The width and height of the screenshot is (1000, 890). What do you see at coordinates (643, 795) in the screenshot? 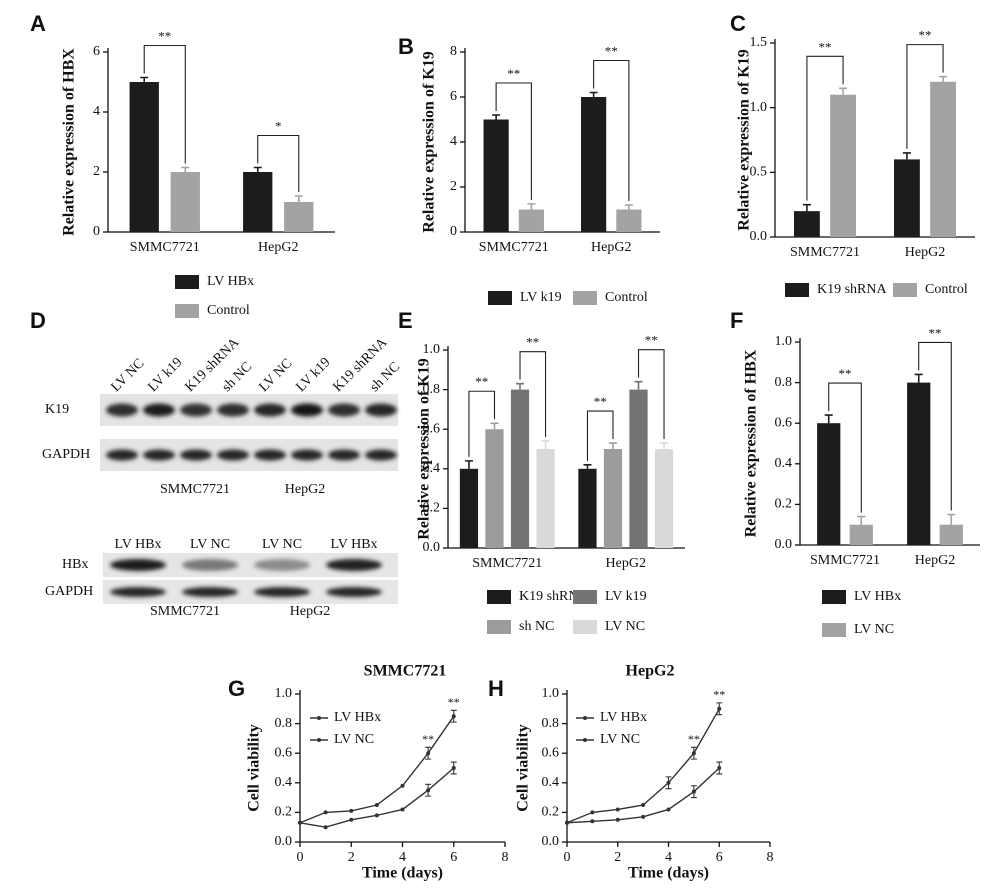
I see `line` at bounding box center [643, 795].